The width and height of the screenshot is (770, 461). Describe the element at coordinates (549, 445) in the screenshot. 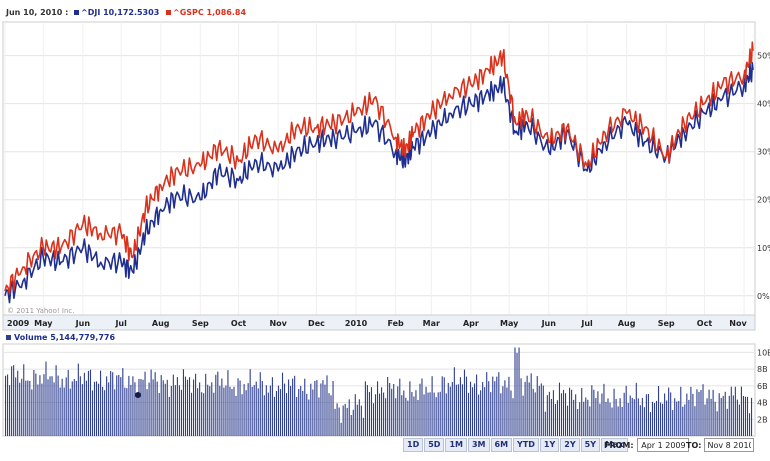

I see `range-button-1y: 1Y` at that location.